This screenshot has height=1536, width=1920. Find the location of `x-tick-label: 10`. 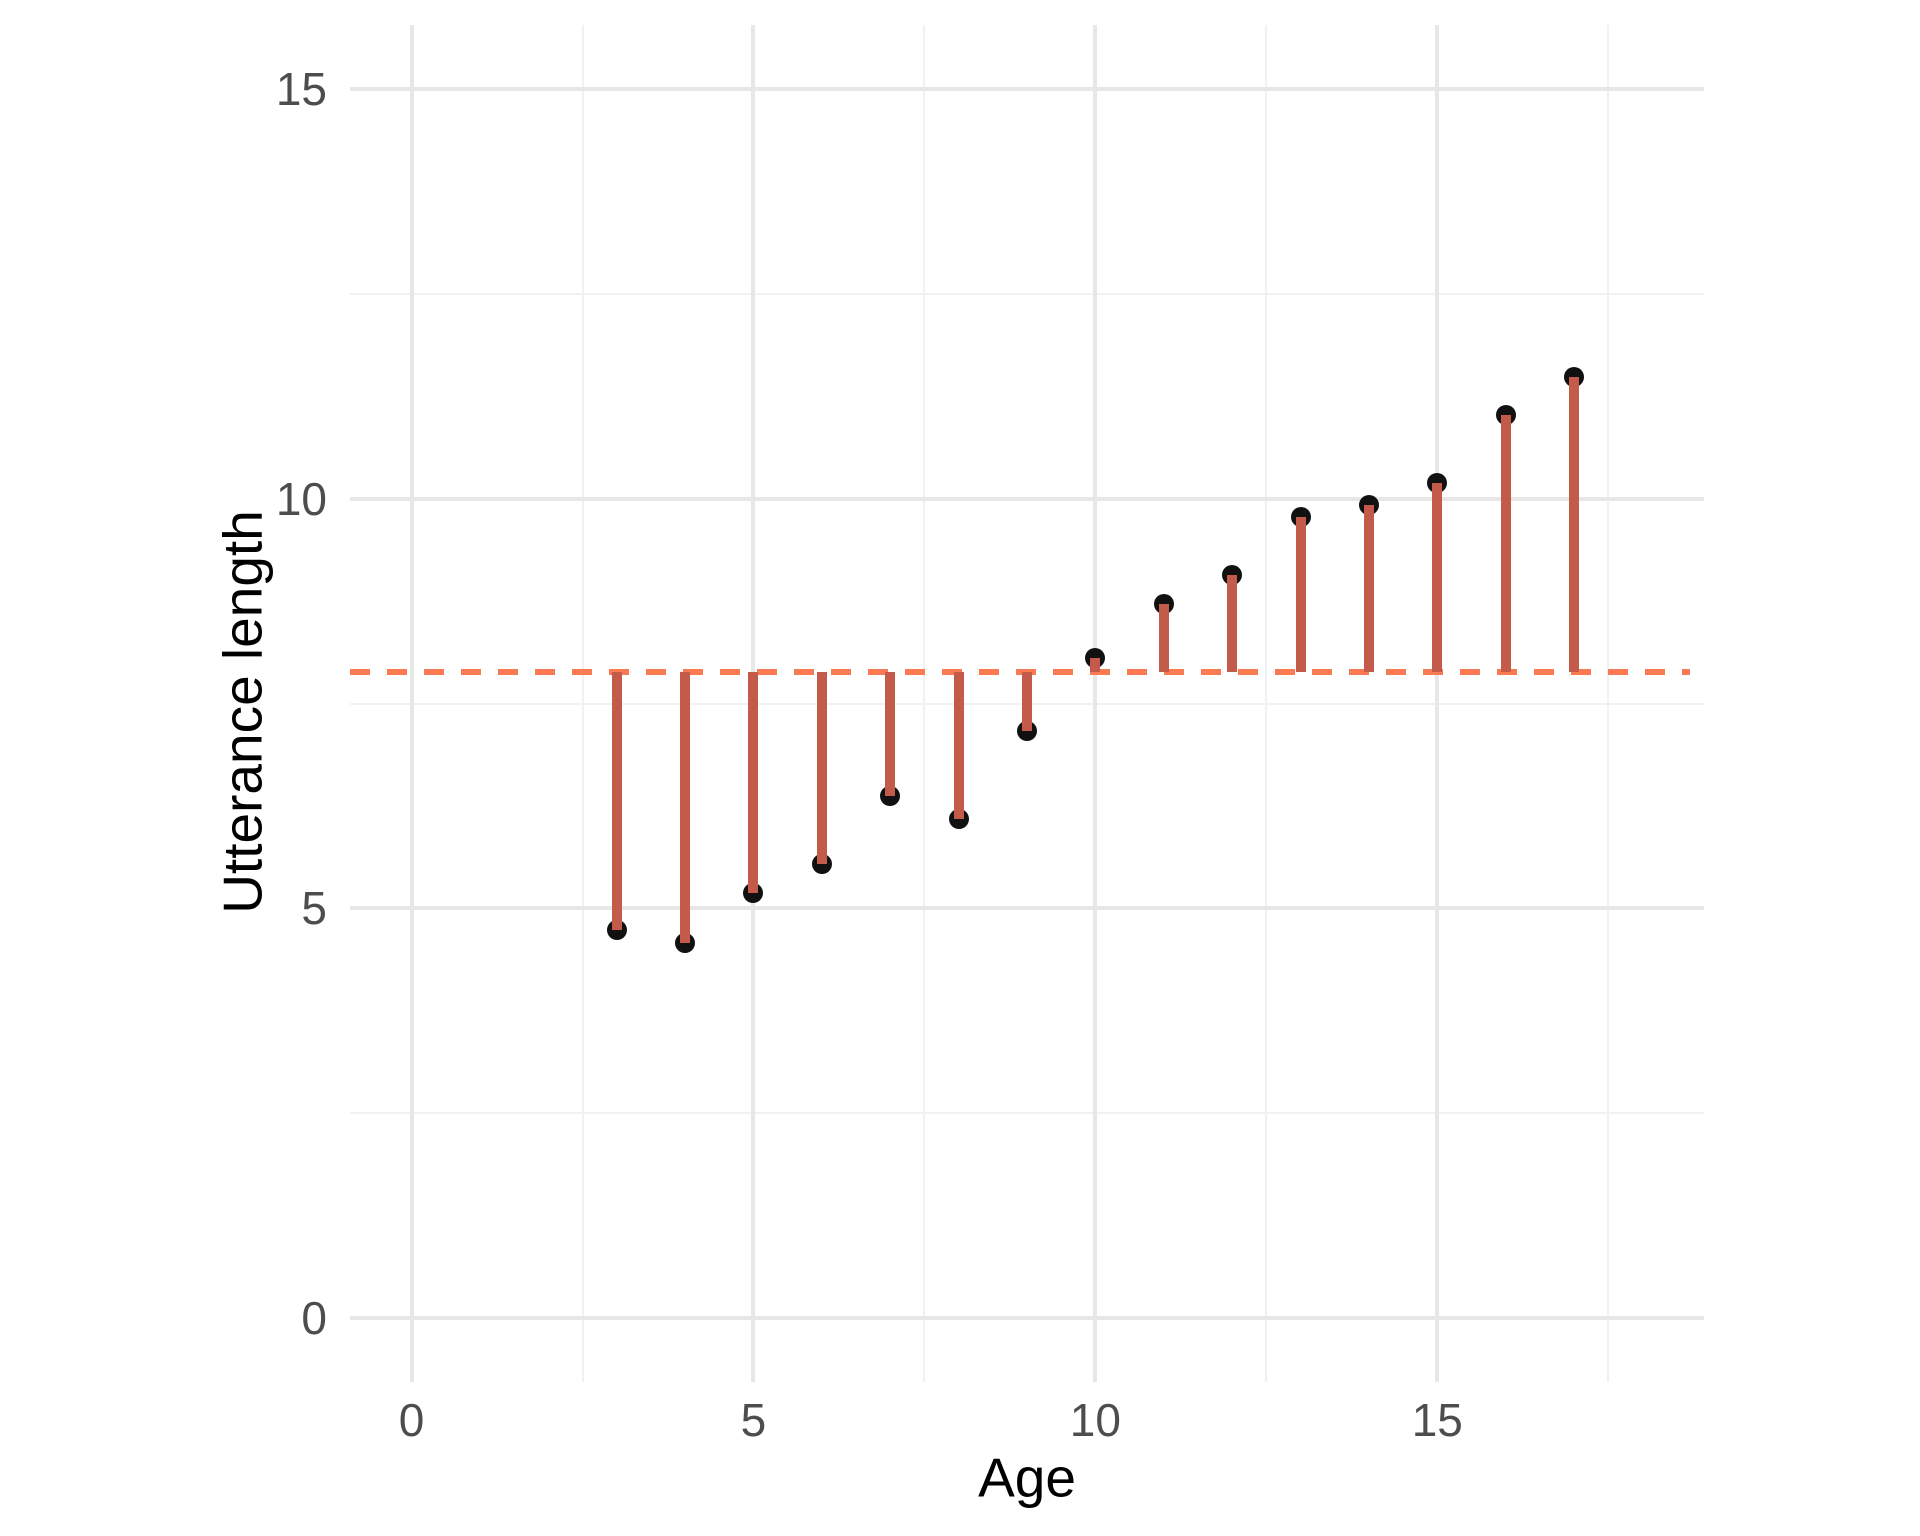

x-tick-label: 10 is located at coordinates (1095, 1420).